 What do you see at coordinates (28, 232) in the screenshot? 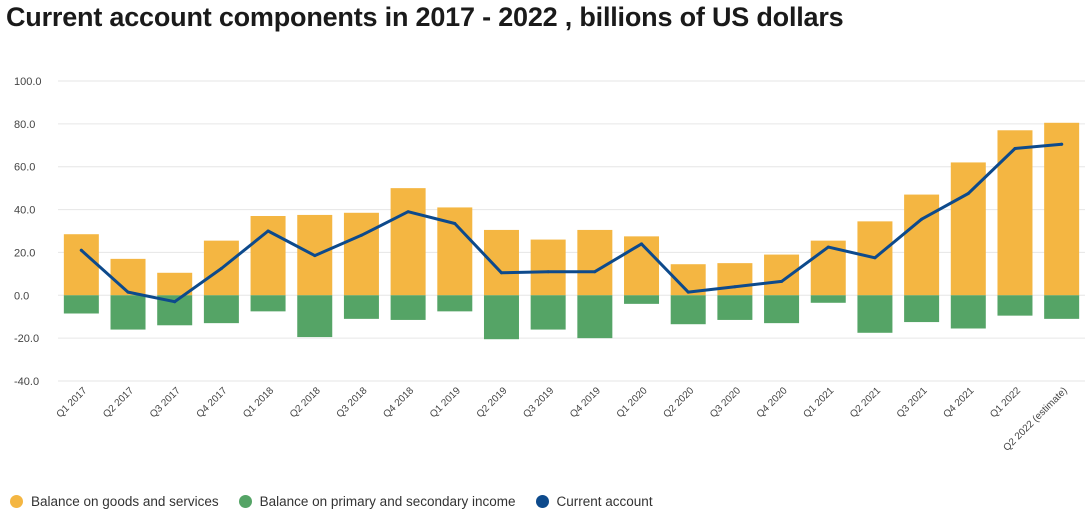
I see `y-axis-tick-labels: 100.0 80.0 60.0 40.0 20.0 0.0 -20.0 -40.0` at bounding box center [28, 232].